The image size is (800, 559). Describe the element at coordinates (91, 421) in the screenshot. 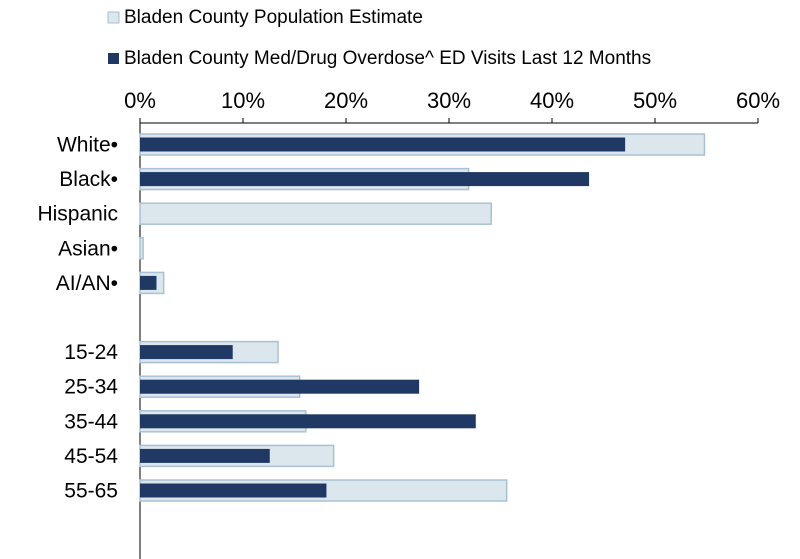

I see `category-label: 35-44` at that location.